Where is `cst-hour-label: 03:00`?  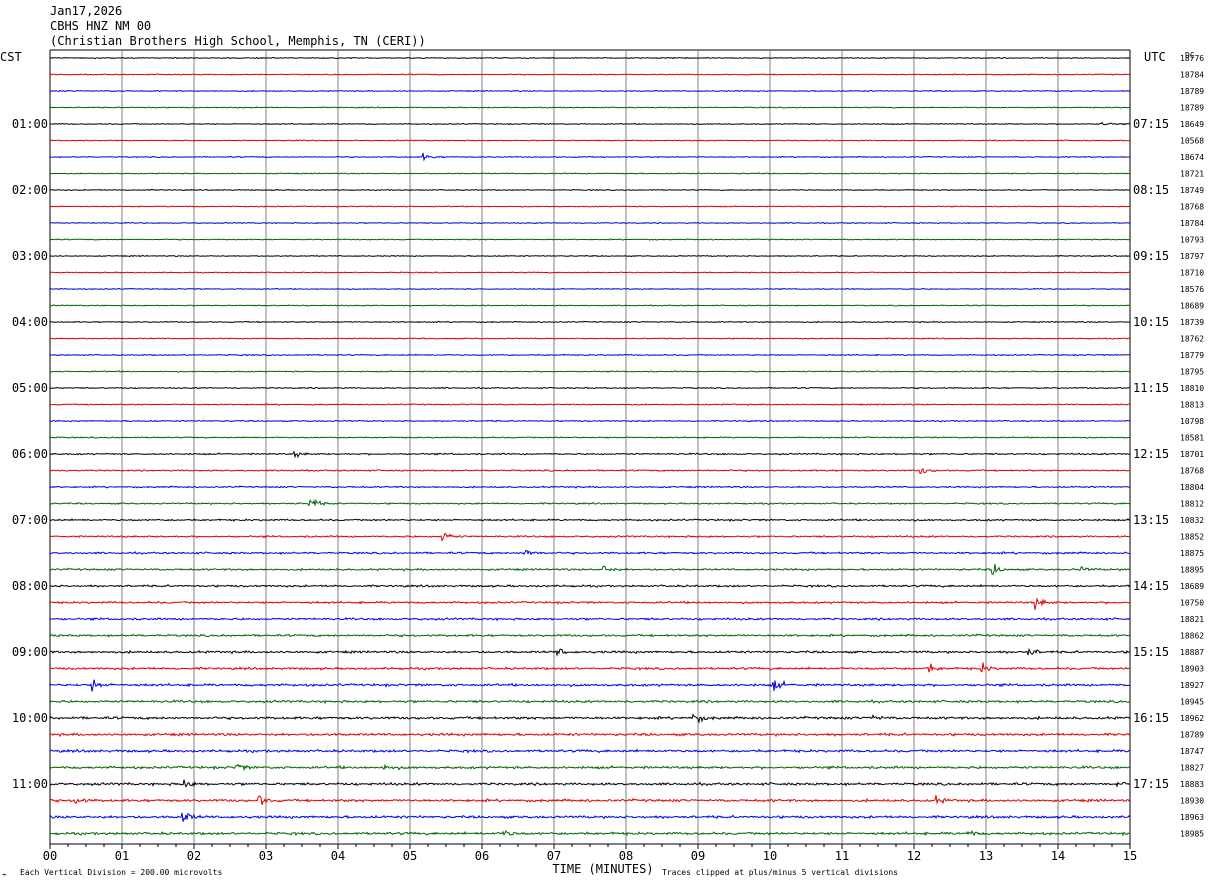
cst-hour-label: 03:00 is located at coordinates (30, 256).